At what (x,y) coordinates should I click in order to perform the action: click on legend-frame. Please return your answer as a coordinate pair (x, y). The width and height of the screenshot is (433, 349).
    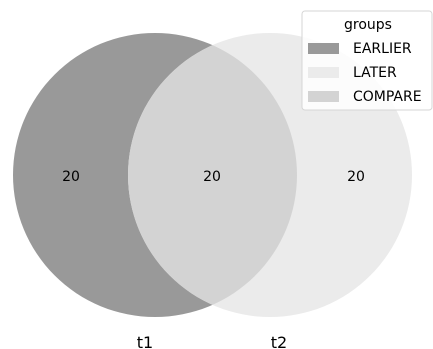
    Looking at the image, I should click on (367, 60).